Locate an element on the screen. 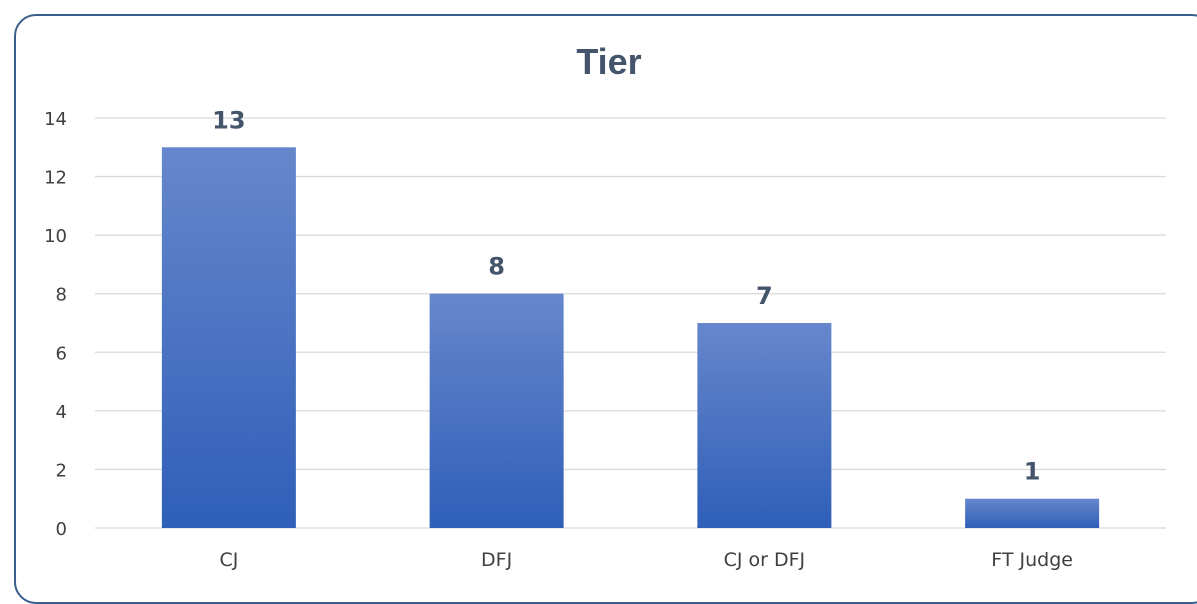  y-tick-label: 12 is located at coordinates (55, 178).